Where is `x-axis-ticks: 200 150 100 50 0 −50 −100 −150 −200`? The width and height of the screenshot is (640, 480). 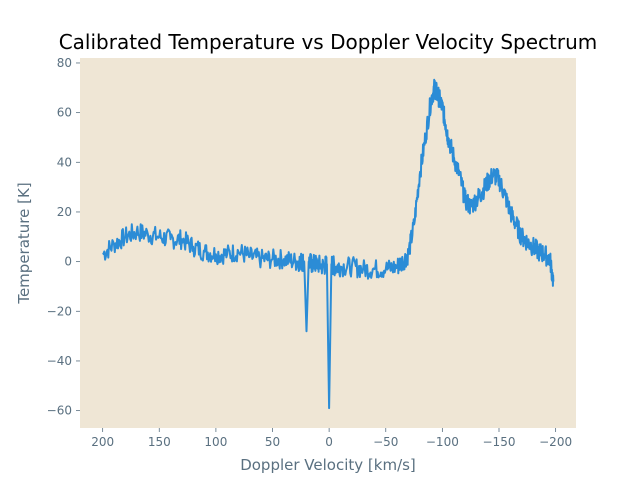
x-axis-ticks: 200 150 100 50 0 −50 −100 −150 −200 is located at coordinates (331, 438).